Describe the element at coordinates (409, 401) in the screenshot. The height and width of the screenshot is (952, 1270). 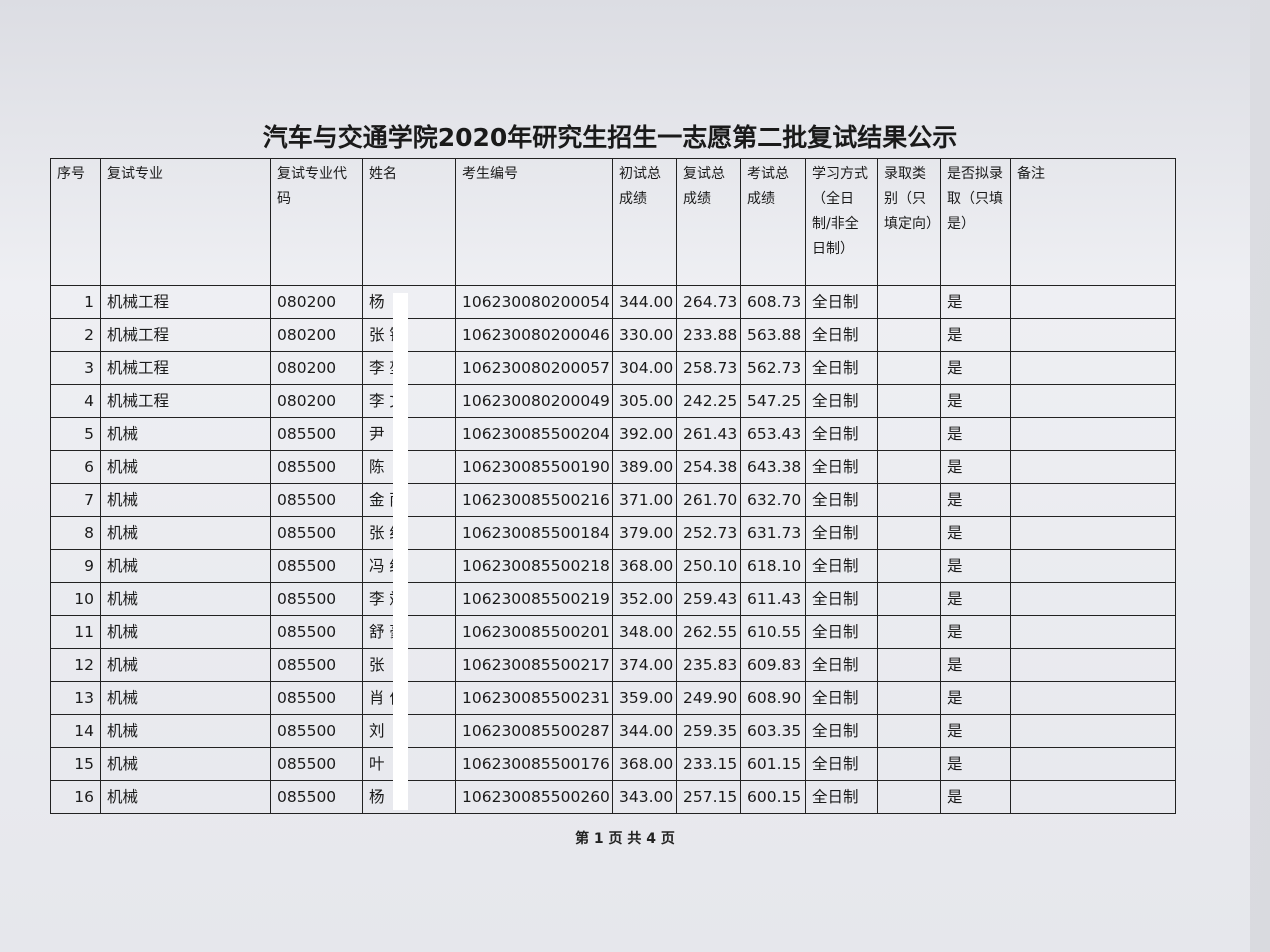
I see `table-cell: 李 文` at that location.